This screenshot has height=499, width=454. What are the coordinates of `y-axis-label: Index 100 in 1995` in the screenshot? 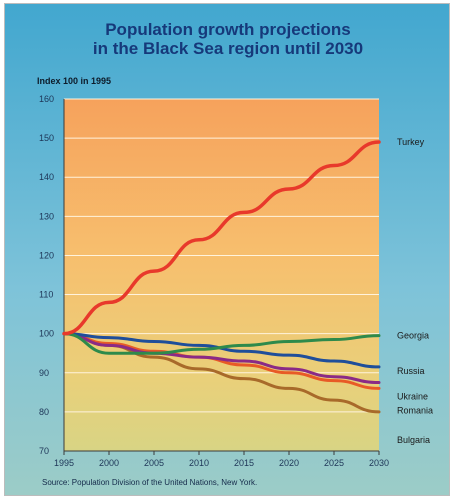 It's located at (74, 81).